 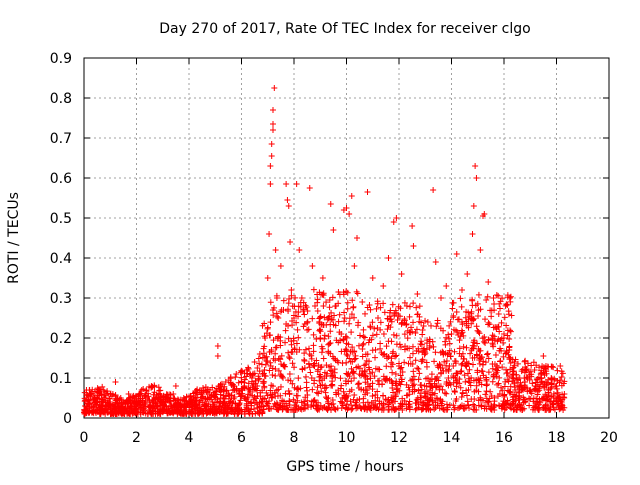 What do you see at coordinates (14, 238) in the screenshot?
I see `y-axis-label: ROTI / TECUs` at bounding box center [14, 238].